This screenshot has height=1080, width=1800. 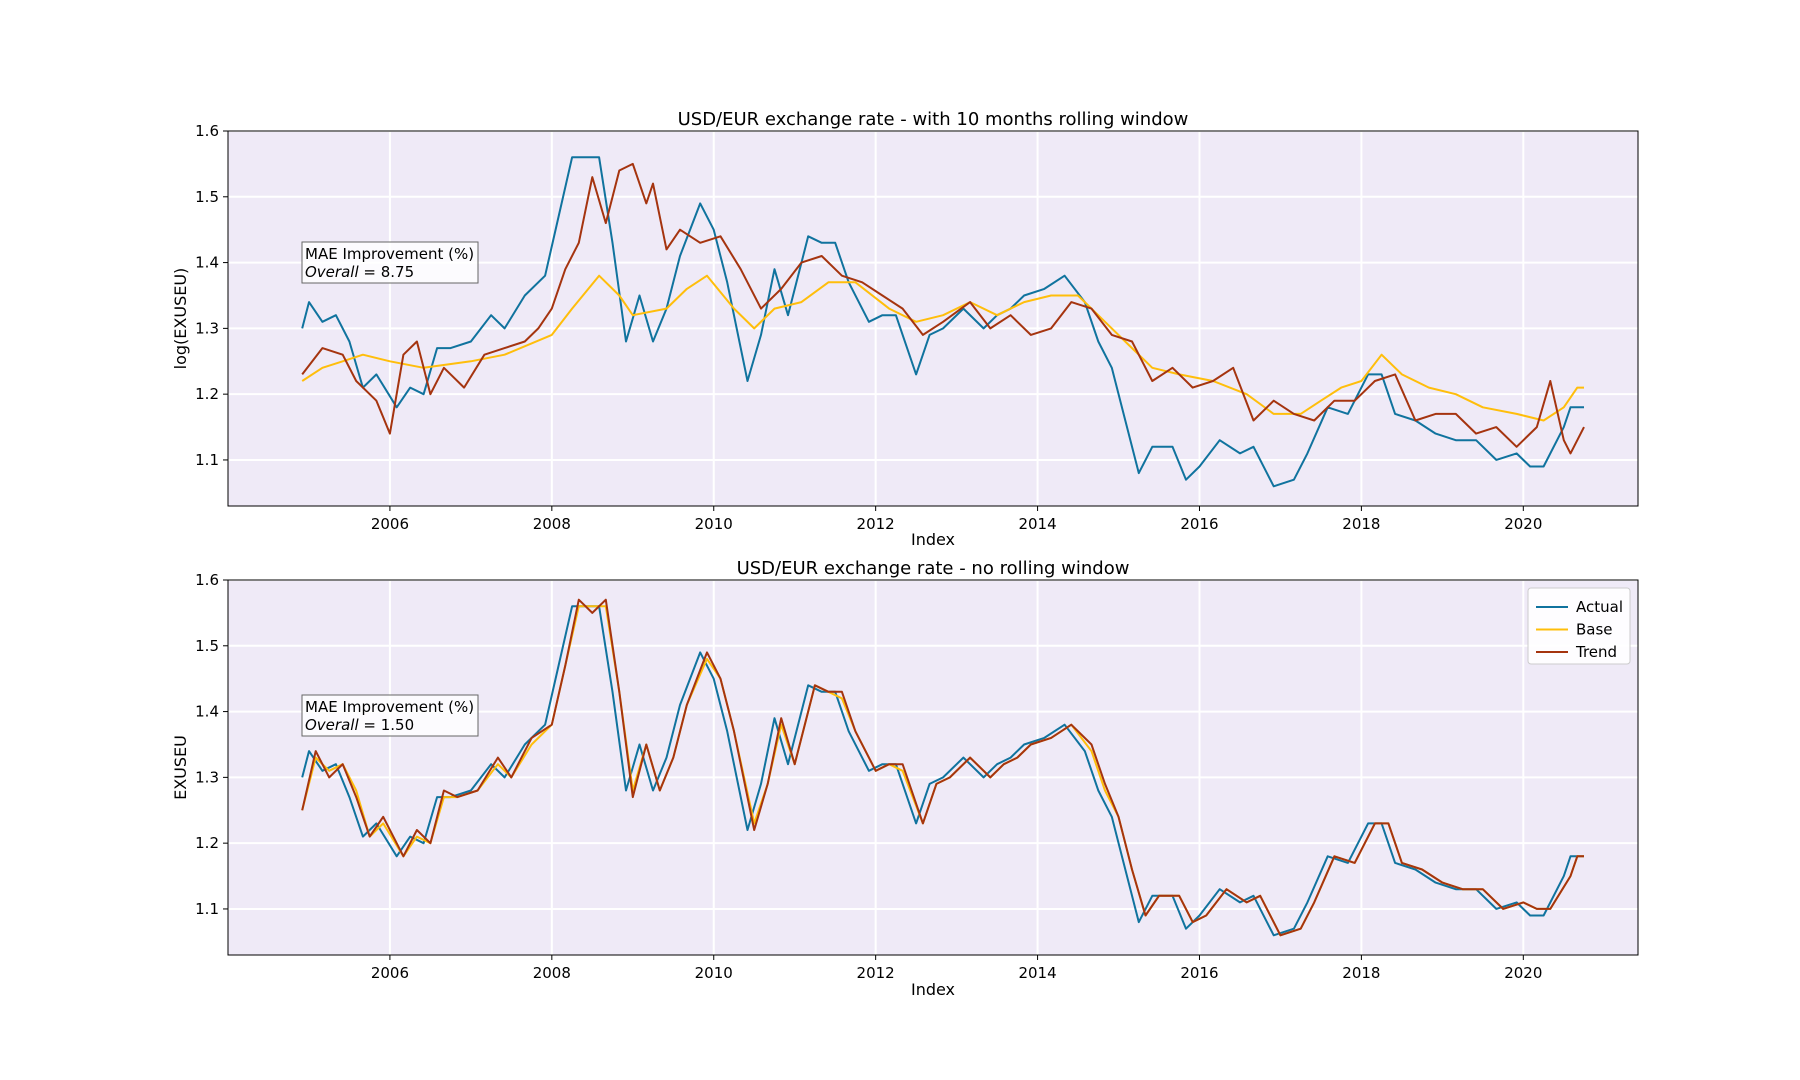 What do you see at coordinates (1599, 607) in the screenshot?
I see `legend-label-actual: Actual` at bounding box center [1599, 607].